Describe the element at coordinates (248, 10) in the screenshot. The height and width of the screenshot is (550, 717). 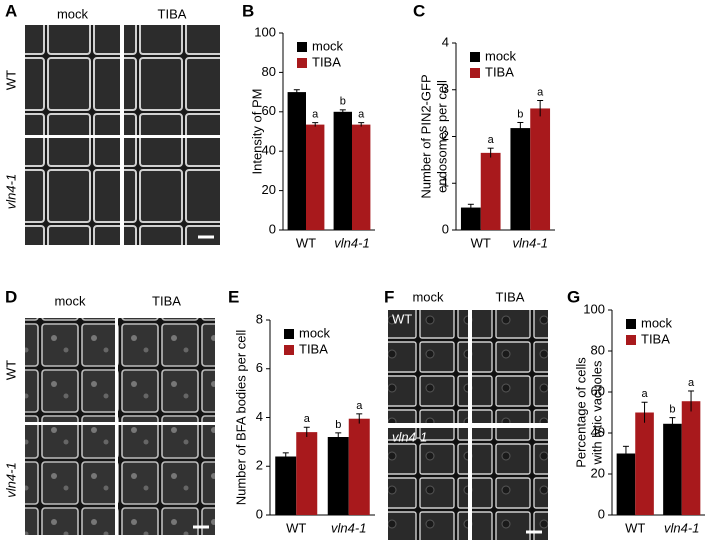
I see `panel-label: B` at that location.